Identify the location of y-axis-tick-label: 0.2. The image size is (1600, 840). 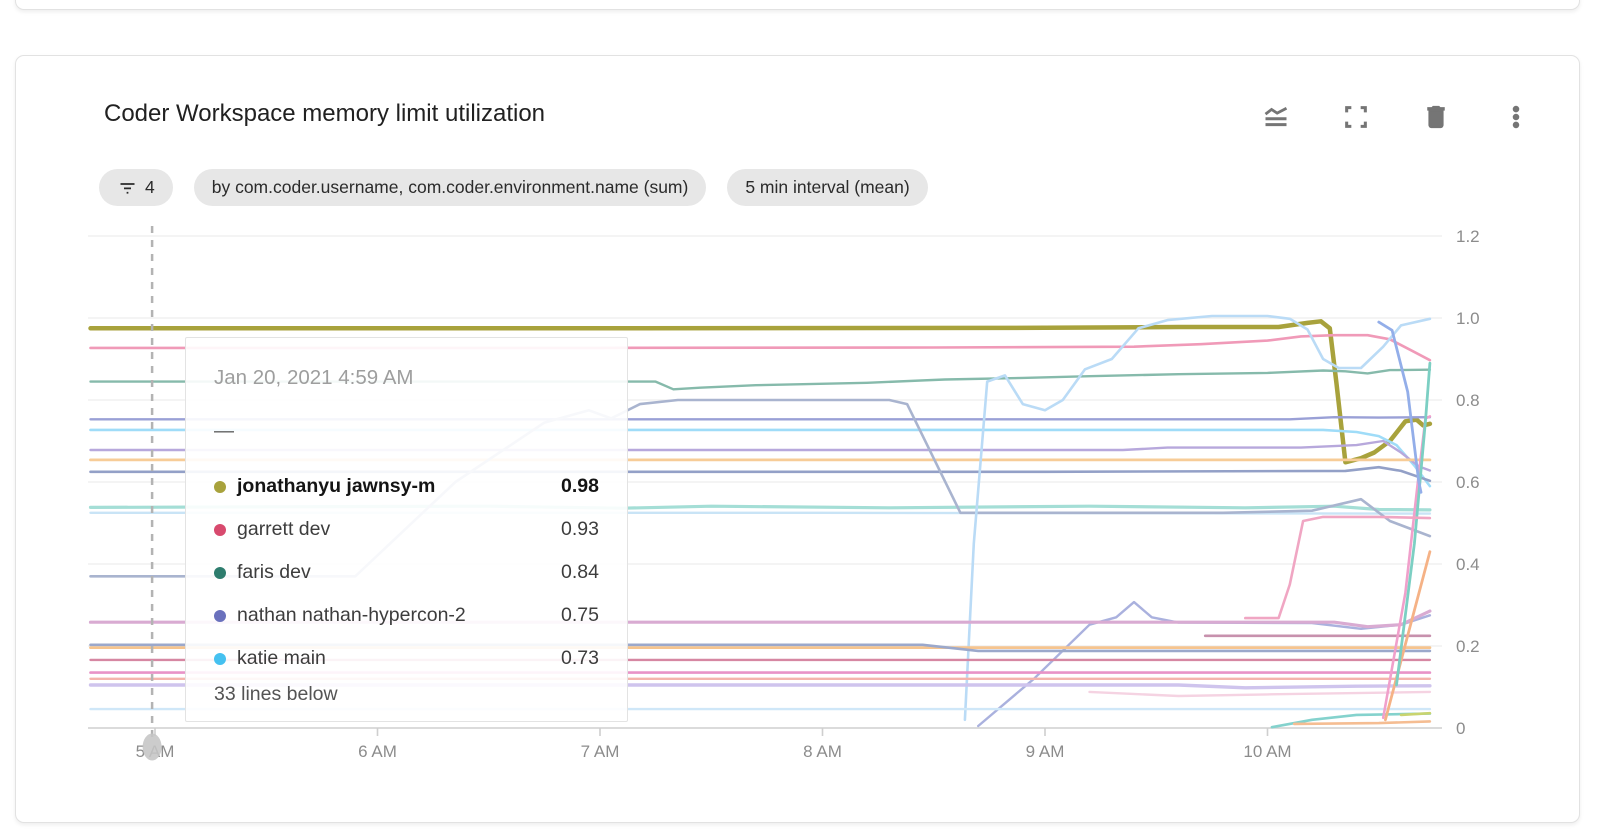
(1468, 646).